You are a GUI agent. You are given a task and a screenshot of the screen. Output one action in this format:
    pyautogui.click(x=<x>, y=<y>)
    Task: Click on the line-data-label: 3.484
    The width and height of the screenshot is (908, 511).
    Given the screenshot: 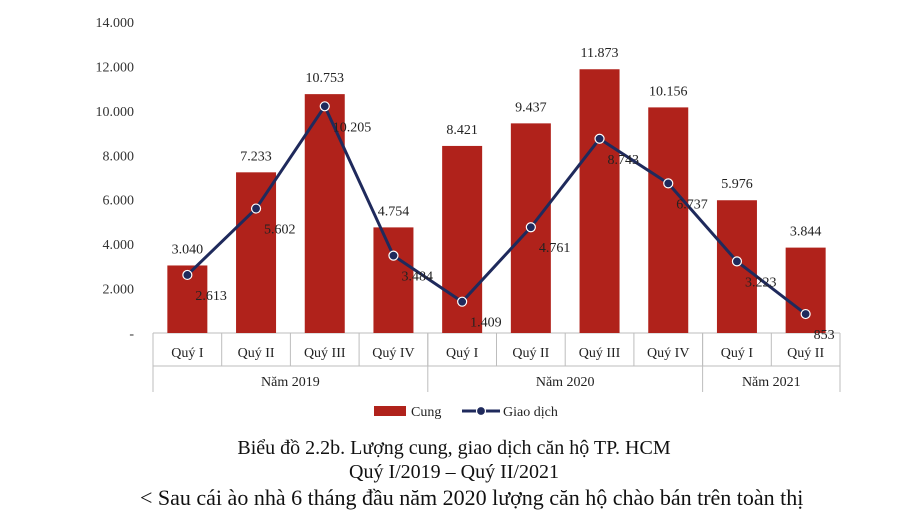 What is the action you would take?
    pyautogui.click(x=417, y=277)
    